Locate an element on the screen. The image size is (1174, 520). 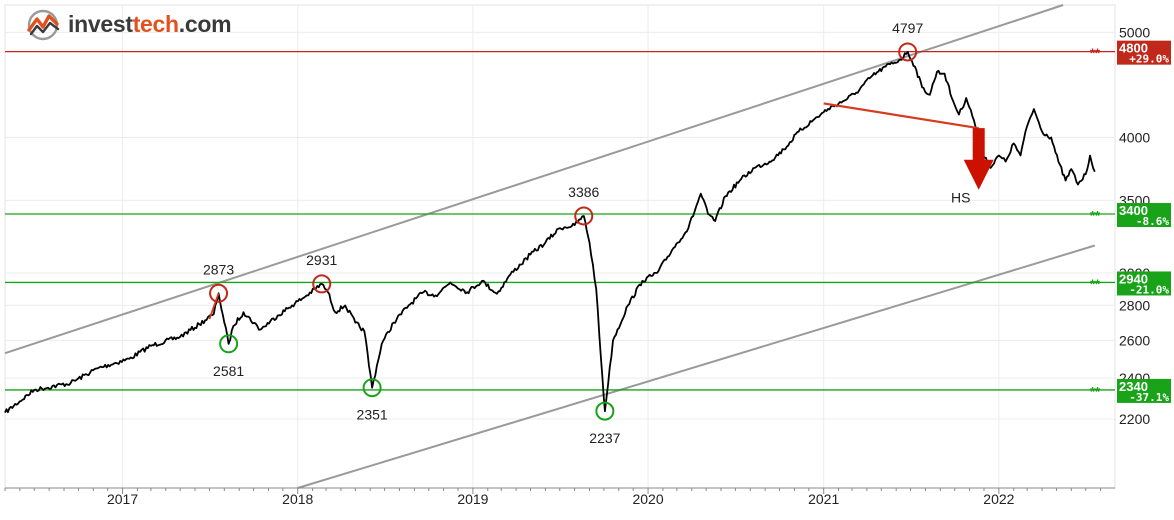
pattern-highlight-segment is located at coordinates (214, 306).